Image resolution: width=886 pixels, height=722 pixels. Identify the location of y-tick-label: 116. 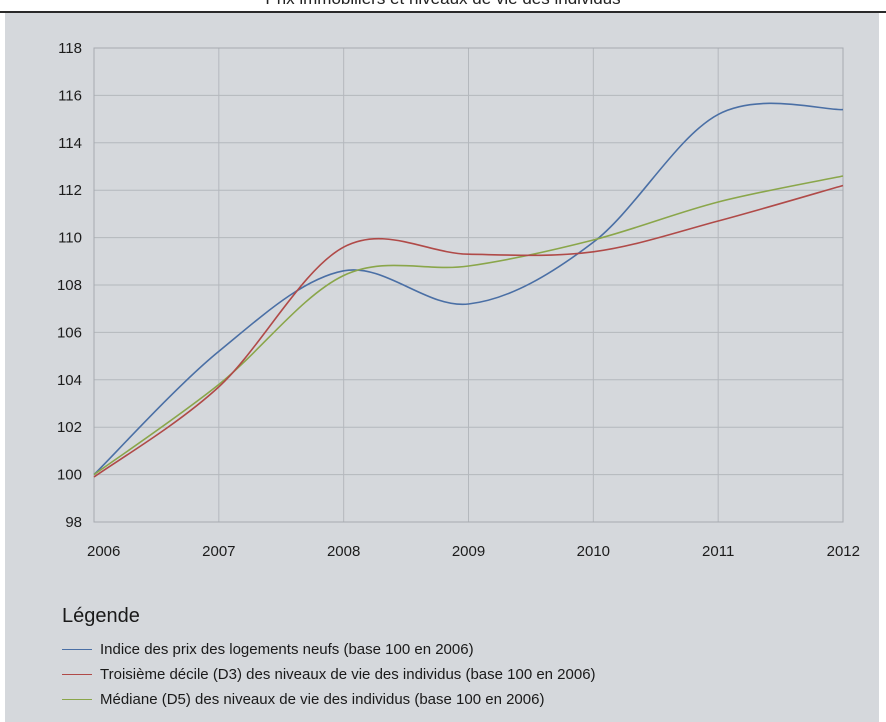
(70, 95).